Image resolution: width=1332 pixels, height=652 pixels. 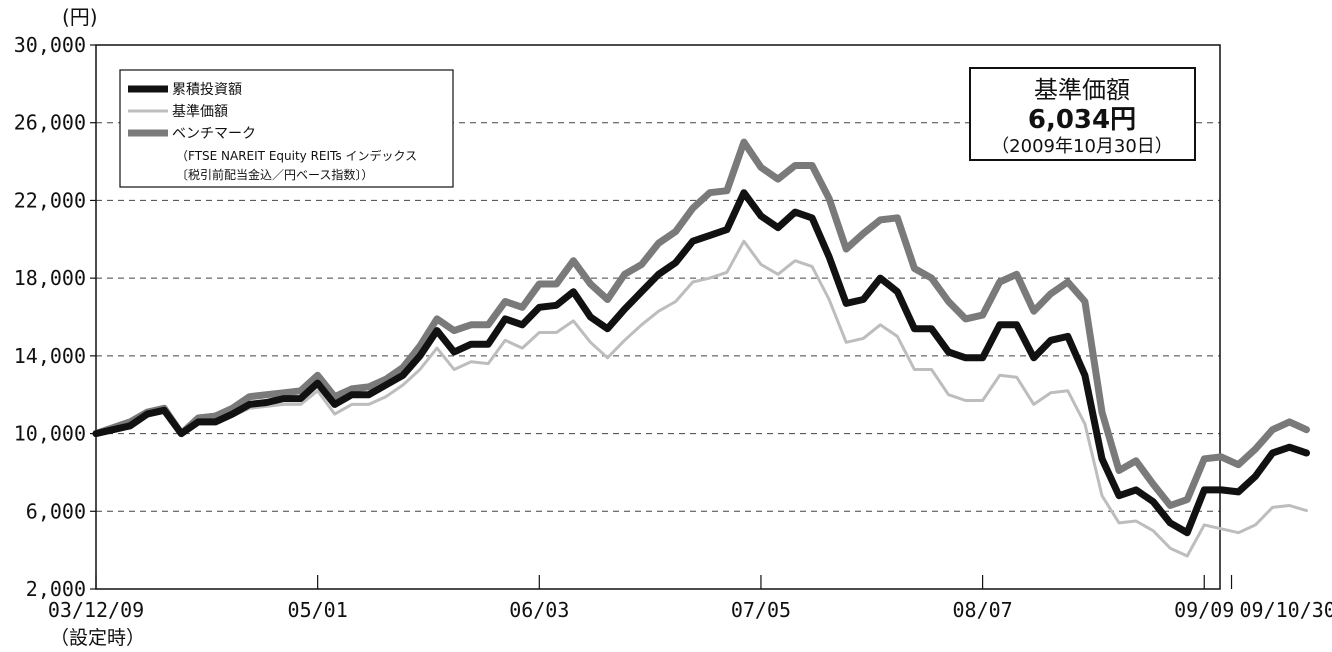 I want to click on x-tick-label: 09/09, so click(x=1204, y=610).